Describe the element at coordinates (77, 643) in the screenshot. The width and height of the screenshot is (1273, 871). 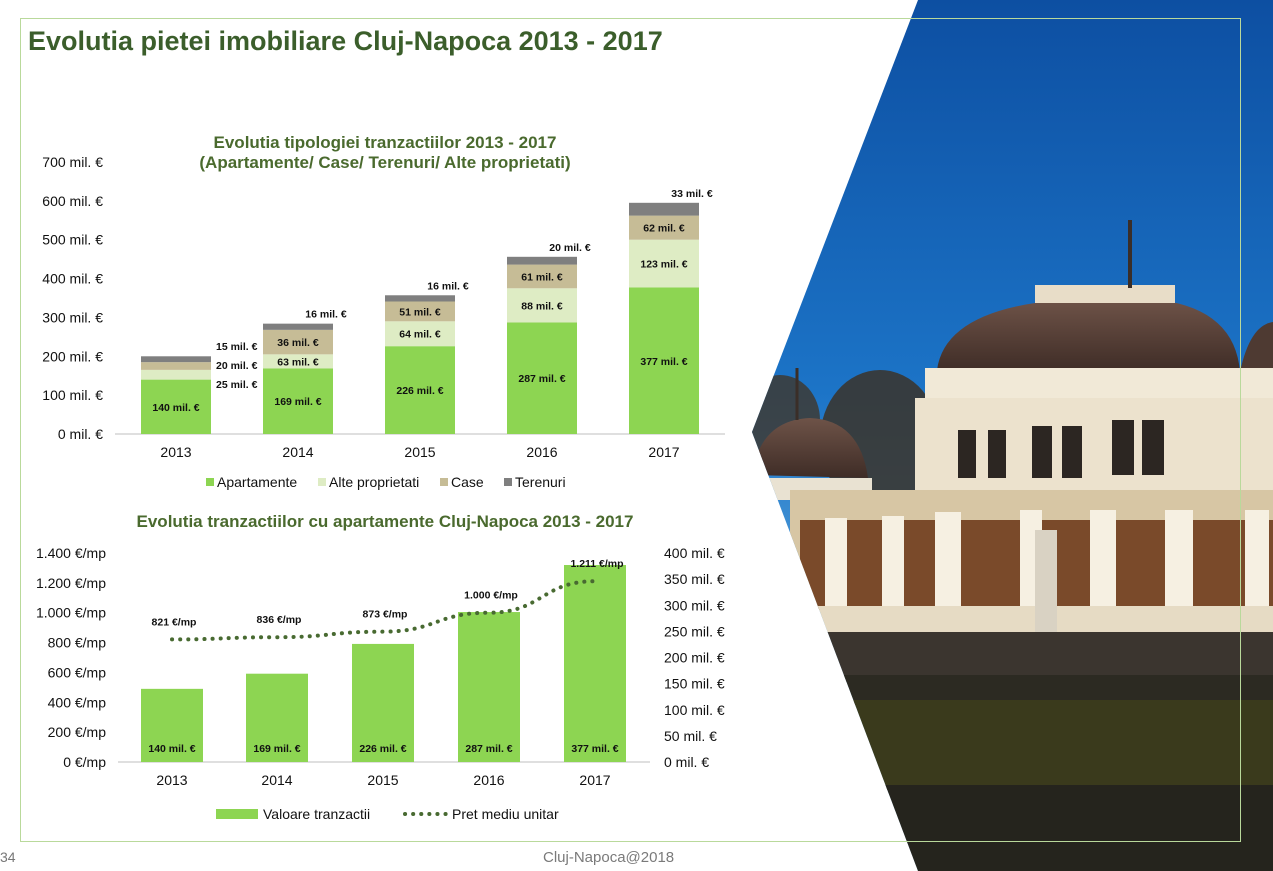
I see `left-y-tick-label: 800 €/mp` at that location.